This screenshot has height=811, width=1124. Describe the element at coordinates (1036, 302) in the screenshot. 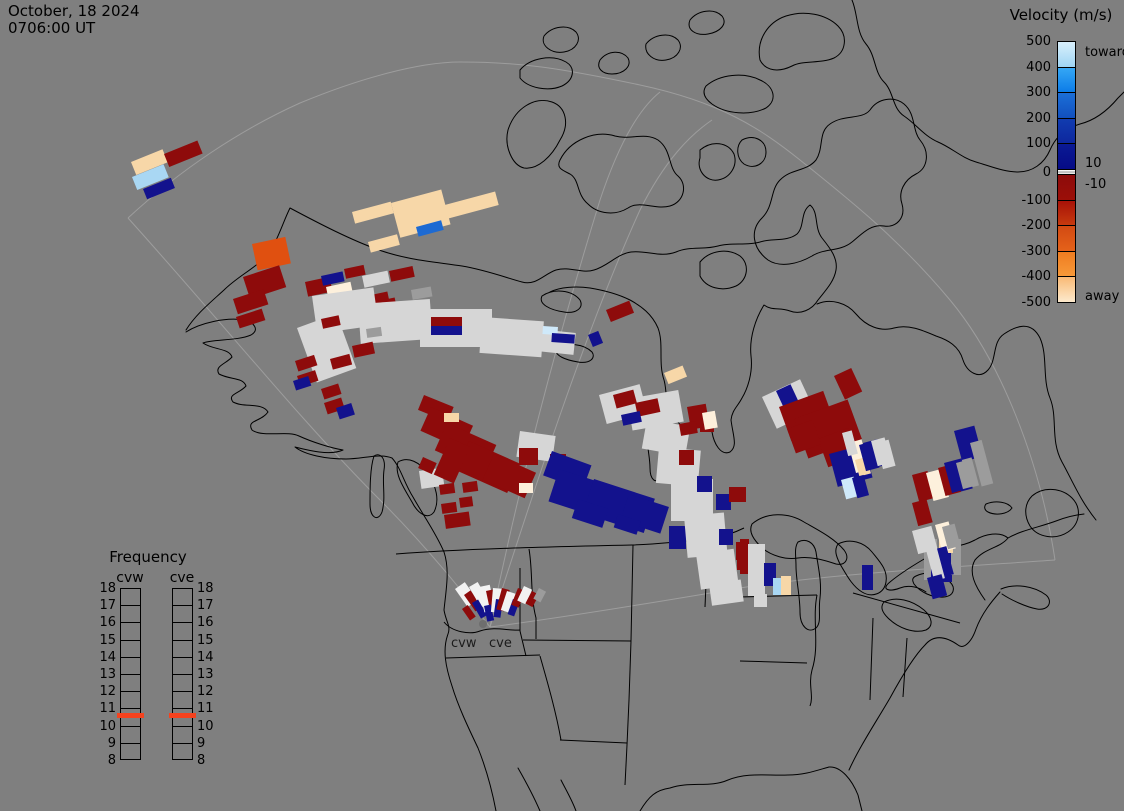

I see `colorbar-tick-label: -500` at that location.